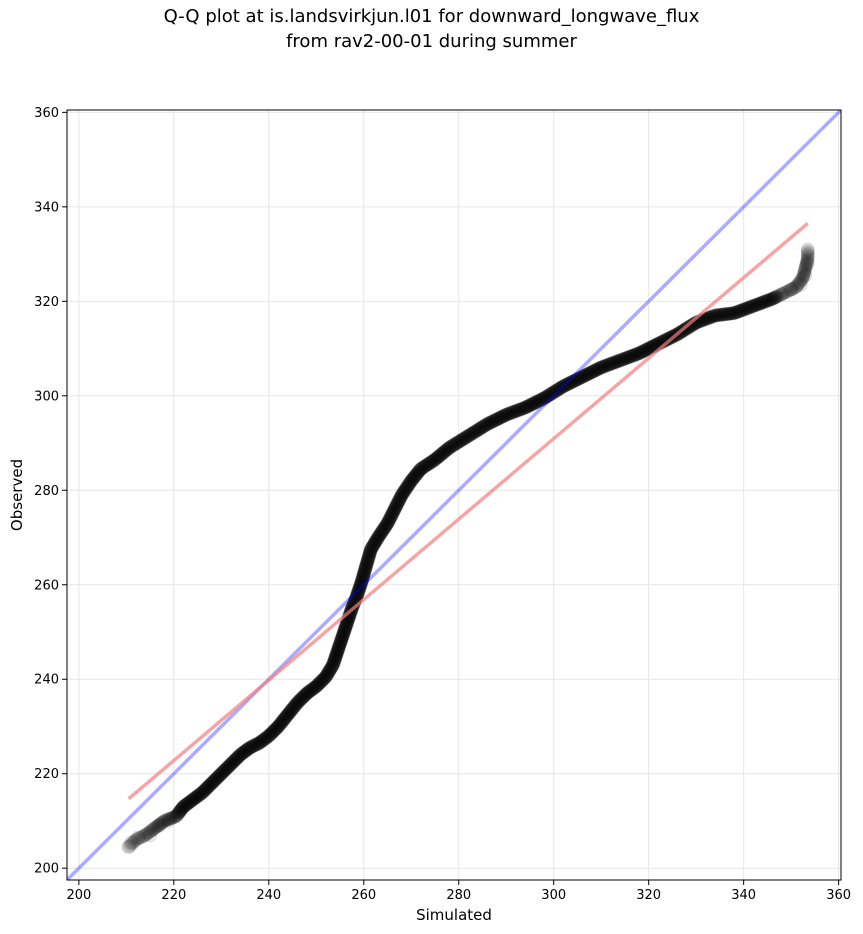 Image resolution: width=863 pixels, height=934 pixels. What do you see at coordinates (46, 869) in the screenshot?
I see `y-tick-label-200: 200` at bounding box center [46, 869].